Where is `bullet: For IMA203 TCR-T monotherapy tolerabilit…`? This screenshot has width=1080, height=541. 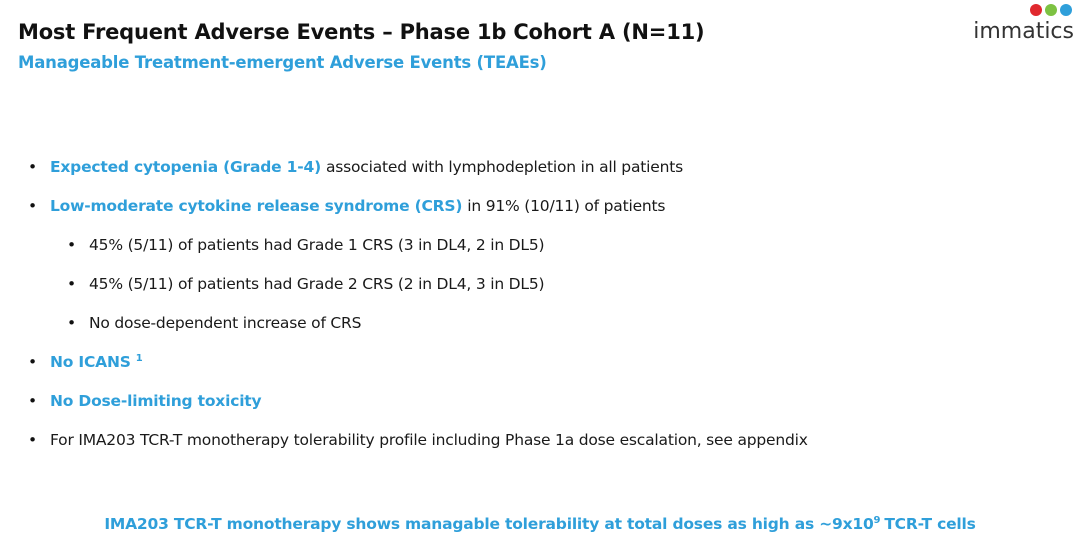
bullet: For IMA203 TCR-T monotherapy tolerabilit… is located at coordinates (418, 440).